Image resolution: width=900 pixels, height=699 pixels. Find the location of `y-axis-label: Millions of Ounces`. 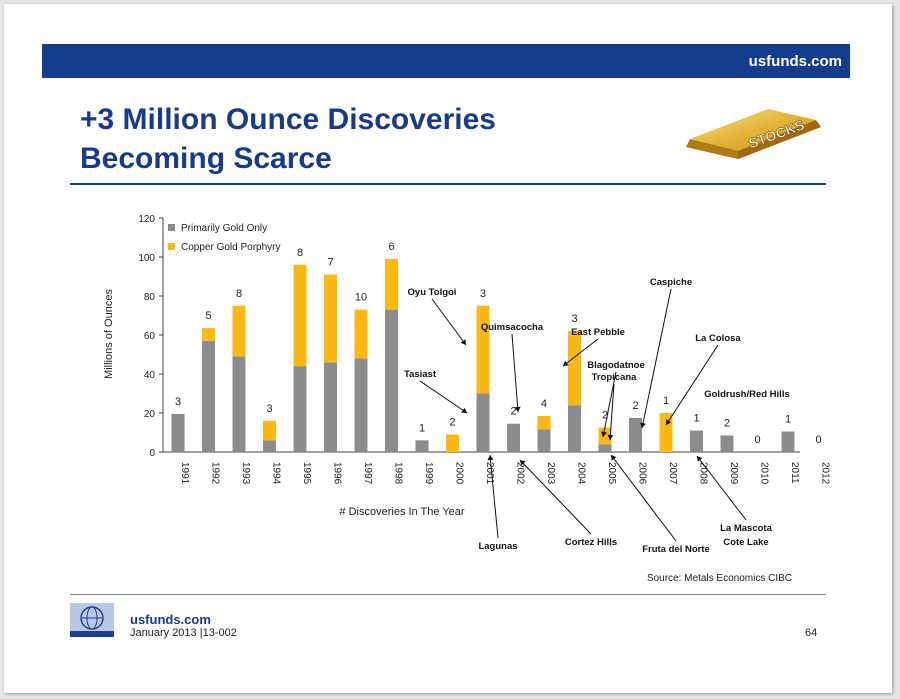

y-axis-label: Millions of Ounces is located at coordinates (109, 334).